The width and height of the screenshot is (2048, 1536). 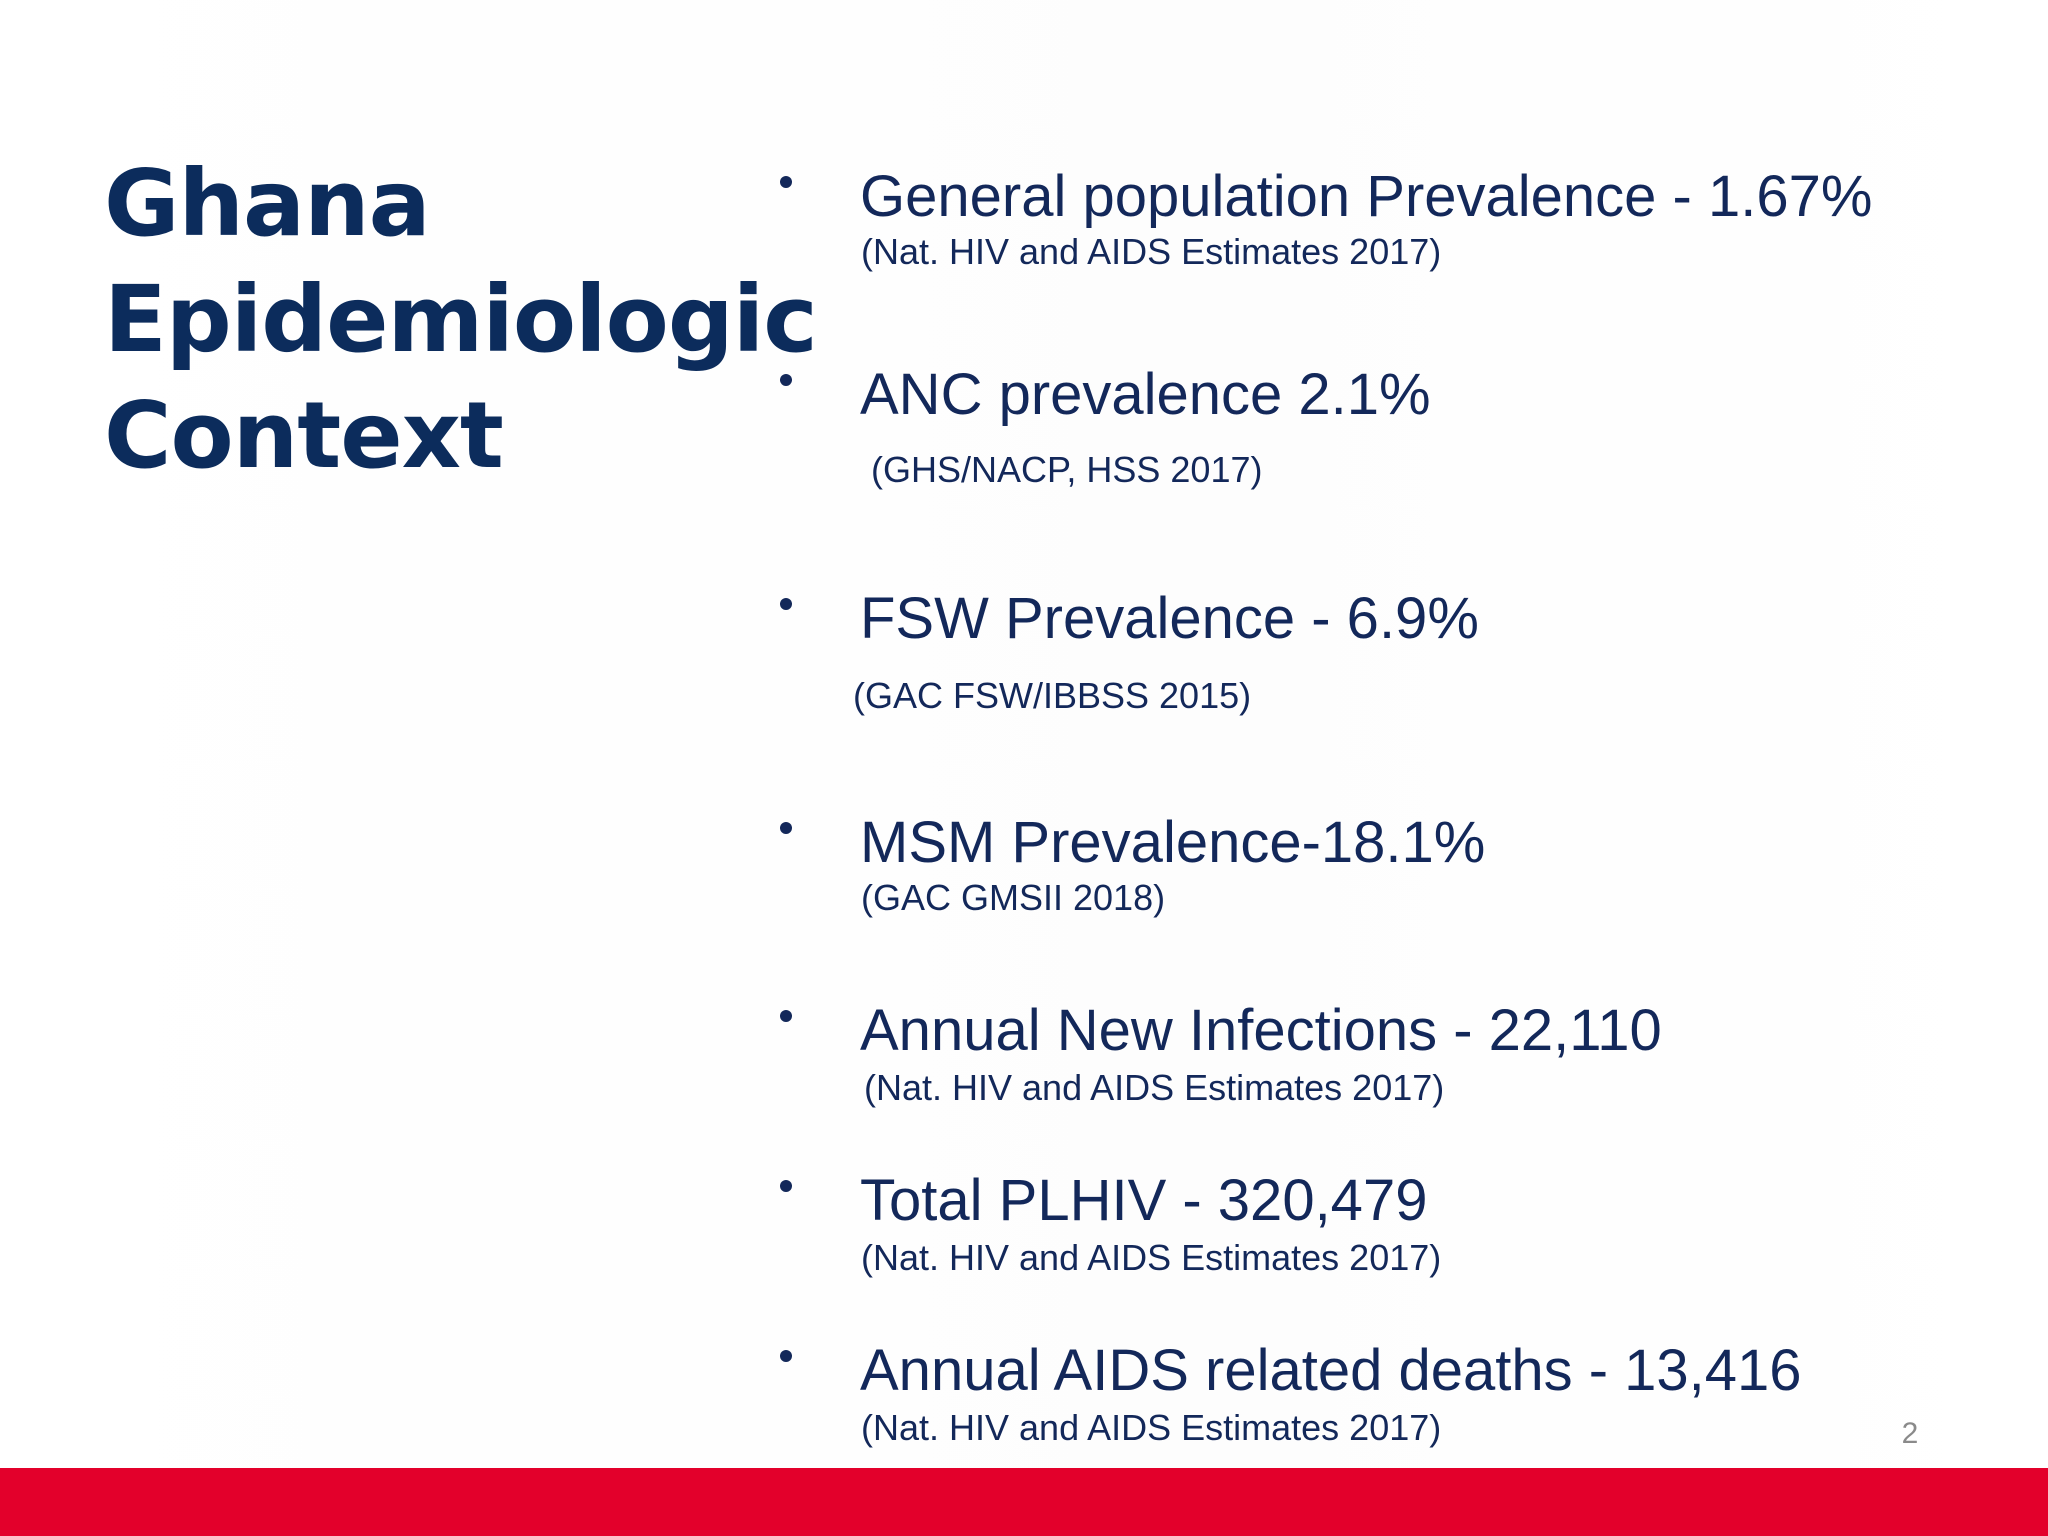 I want to click on bullet-text: Total PLHIV - 320,479, so click(x=1144, y=1200).